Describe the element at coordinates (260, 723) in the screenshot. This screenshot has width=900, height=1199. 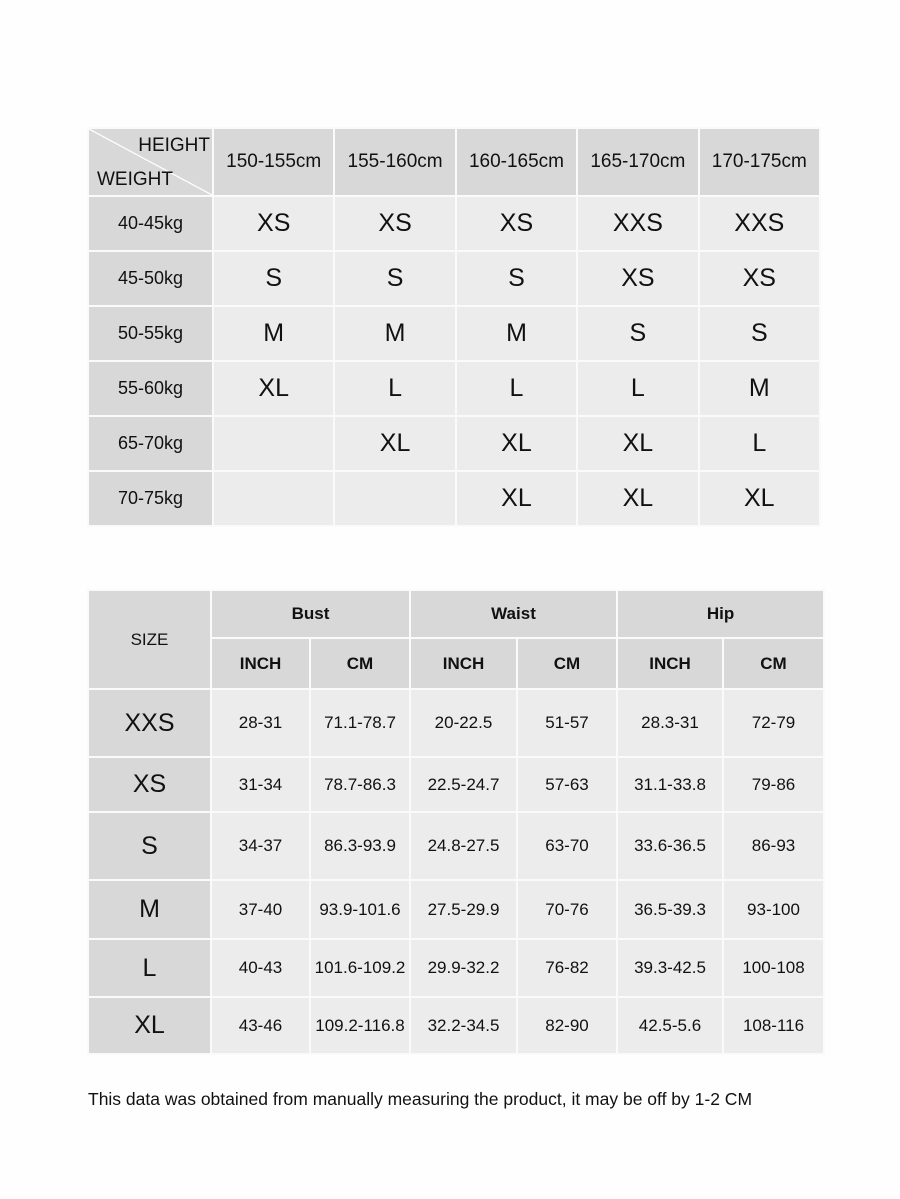
I see `measurement-cell: 28-31` at that location.